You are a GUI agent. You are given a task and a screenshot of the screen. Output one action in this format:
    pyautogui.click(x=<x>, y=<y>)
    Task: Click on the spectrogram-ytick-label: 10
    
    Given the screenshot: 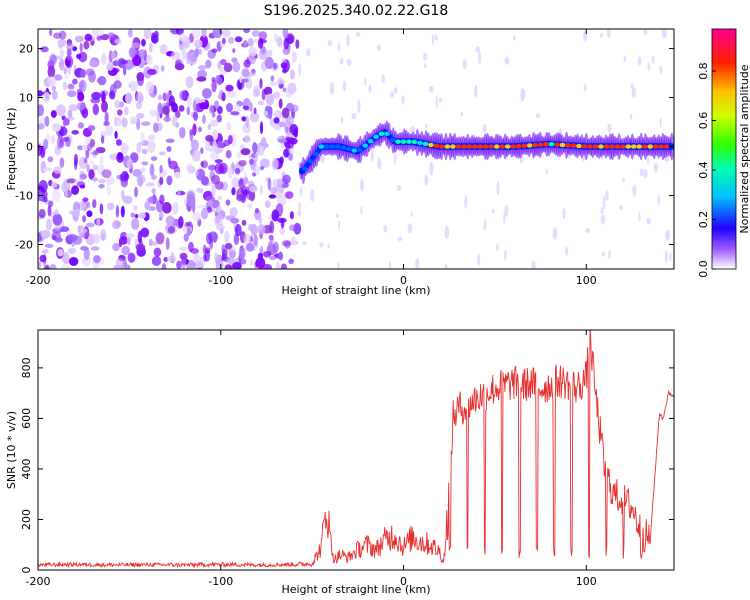 What is the action you would take?
    pyautogui.click(x=26, y=98)
    